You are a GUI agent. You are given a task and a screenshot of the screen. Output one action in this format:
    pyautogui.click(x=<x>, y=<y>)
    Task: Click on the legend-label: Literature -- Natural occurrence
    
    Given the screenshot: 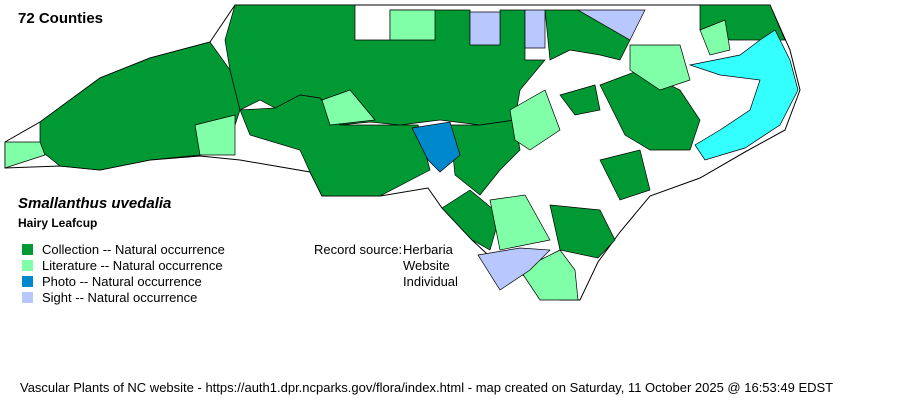 What is the action you would take?
    pyautogui.click(x=132, y=265)
    